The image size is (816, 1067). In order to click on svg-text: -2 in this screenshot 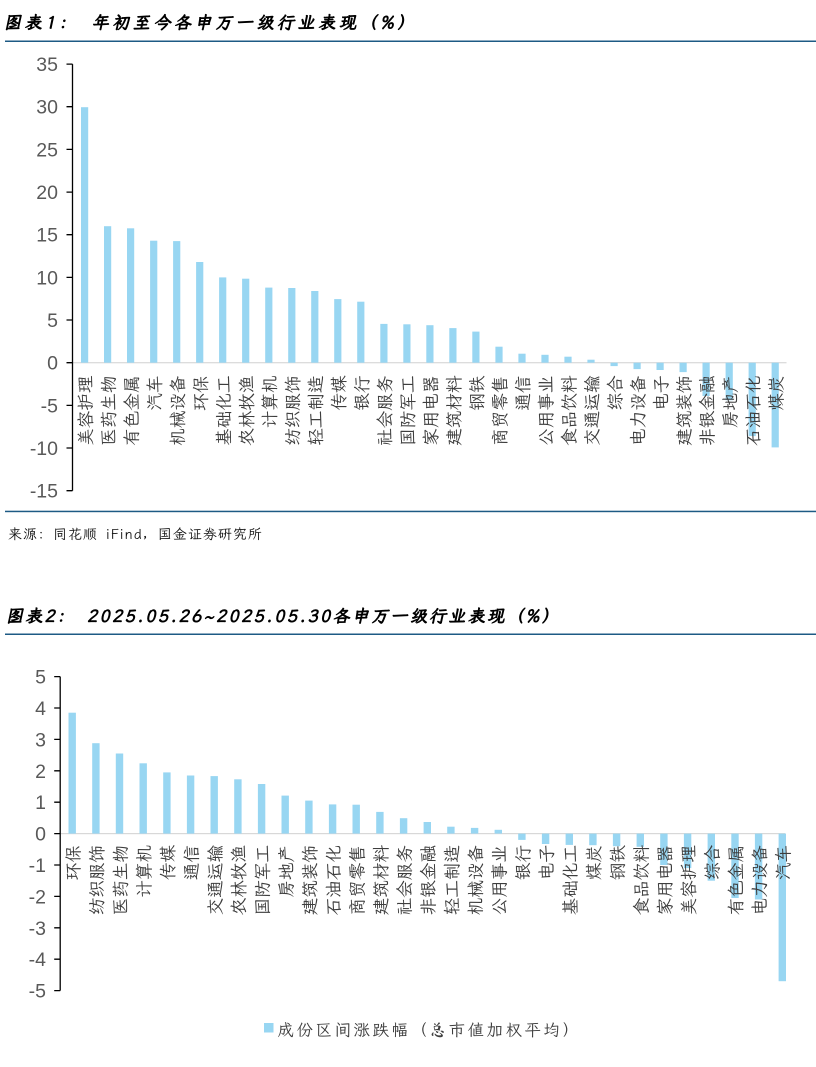, I will do `click(37, 897)`.